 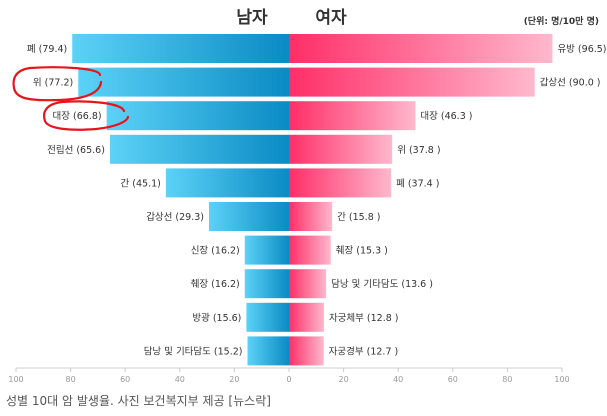 What do you see at coordinates (364, 318) in the screenshot?
I see `label-female-8: 자궁체부 (12.8 )` at bounding box center [364, 318].